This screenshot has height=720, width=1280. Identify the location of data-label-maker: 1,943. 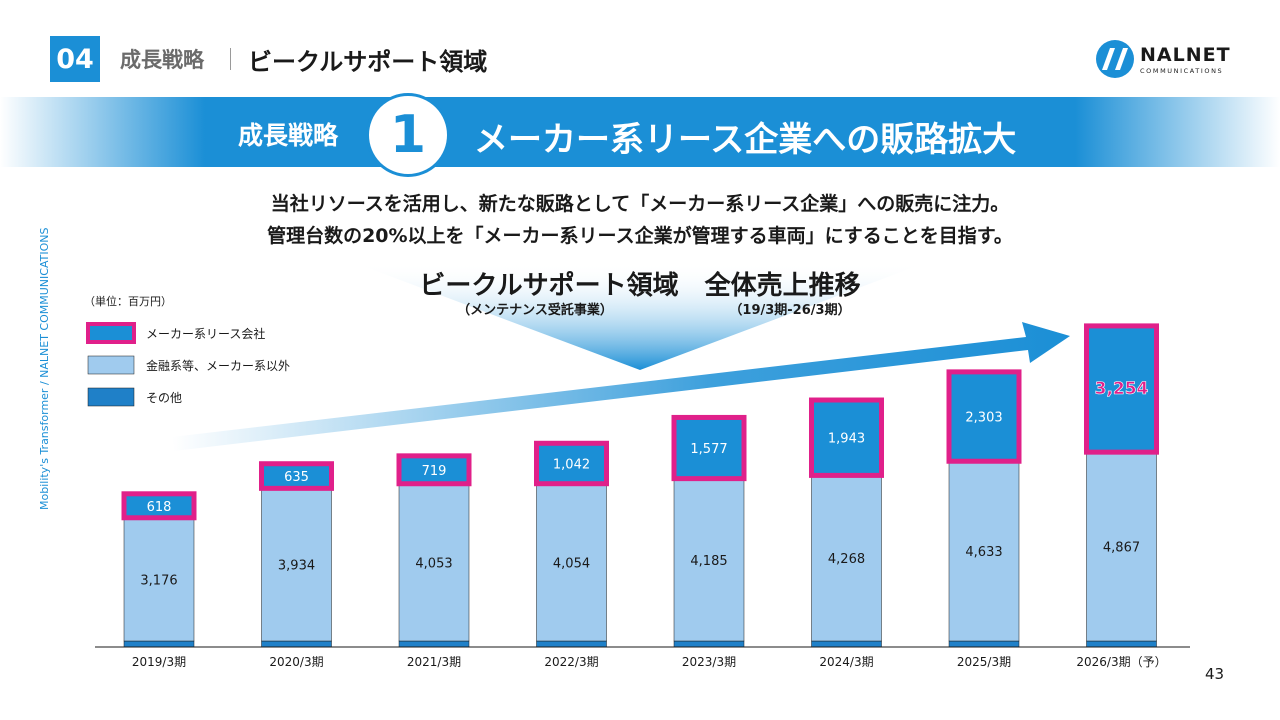
(846, 439).